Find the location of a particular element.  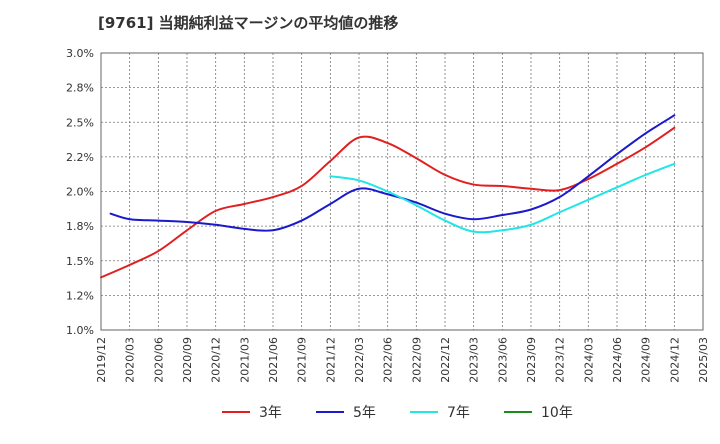

x-tick-label: 2020/06 is located at coordinates (158, 360).